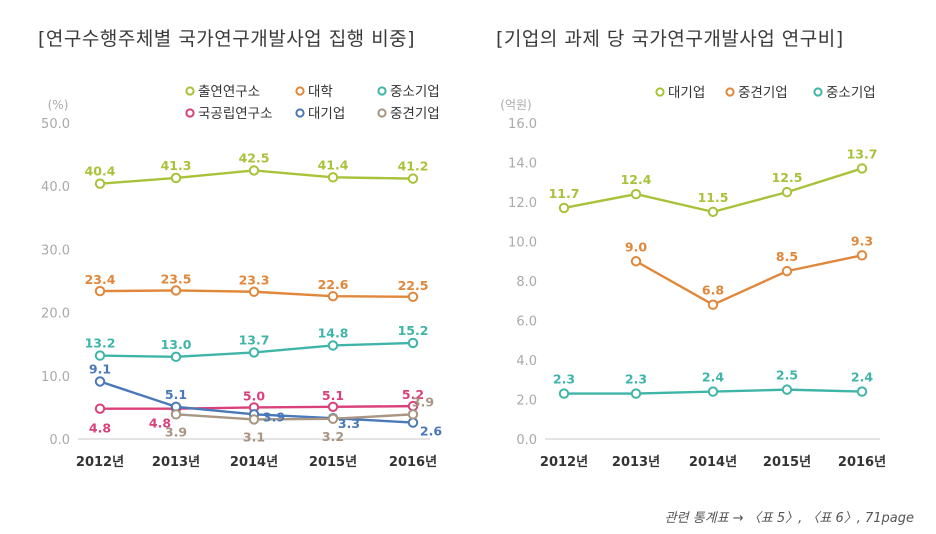 This screenshot has width=936, height=534. What do you see at coordinates (413, 166) in the screenshot?
I see `data-label-0-0: 41.2` at bounding box center [413, 166].